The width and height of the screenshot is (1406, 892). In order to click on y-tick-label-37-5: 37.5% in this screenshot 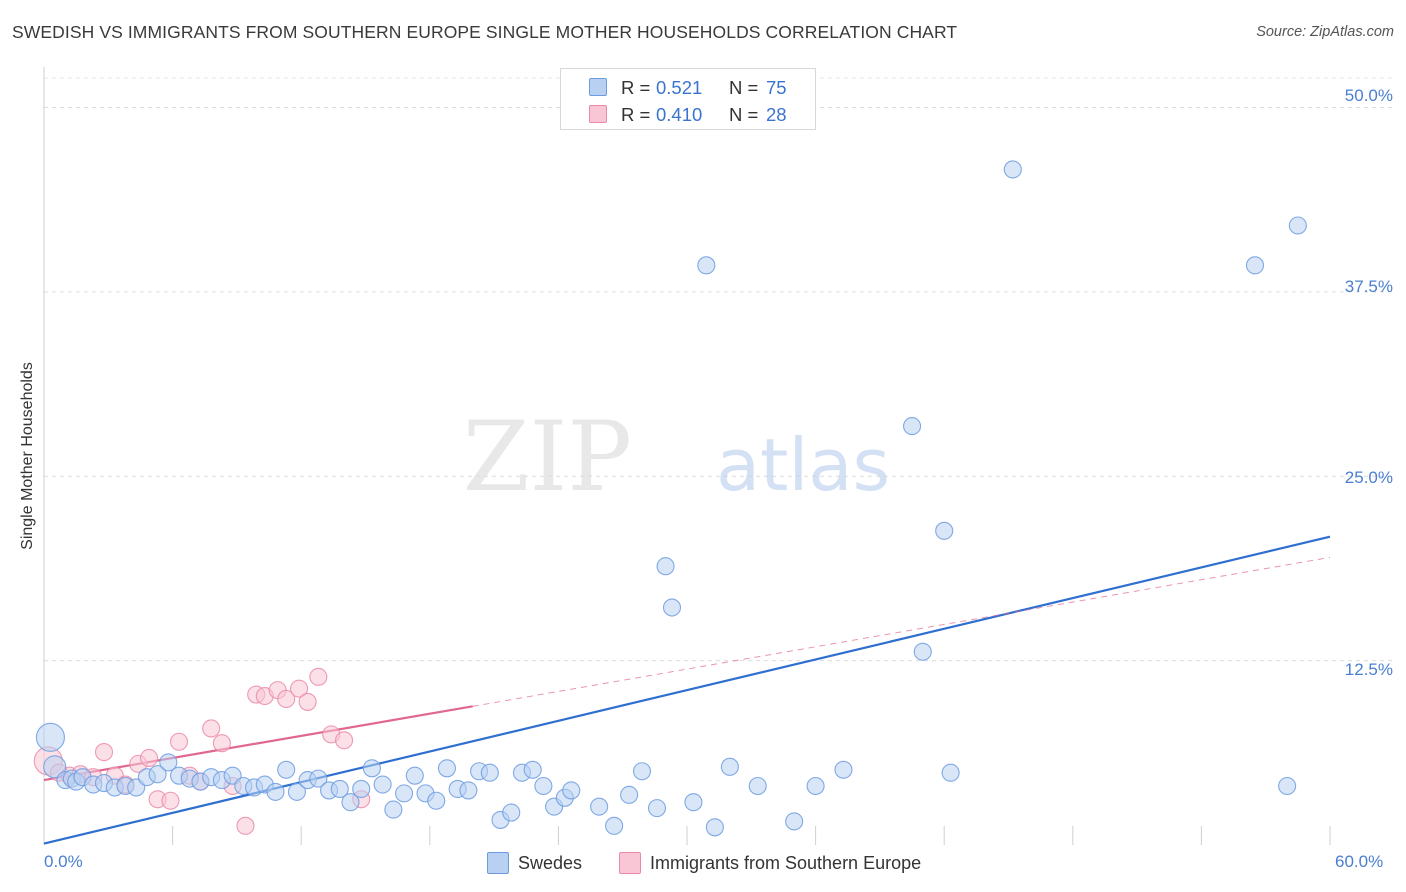, I will do `click(1368, 286)`.